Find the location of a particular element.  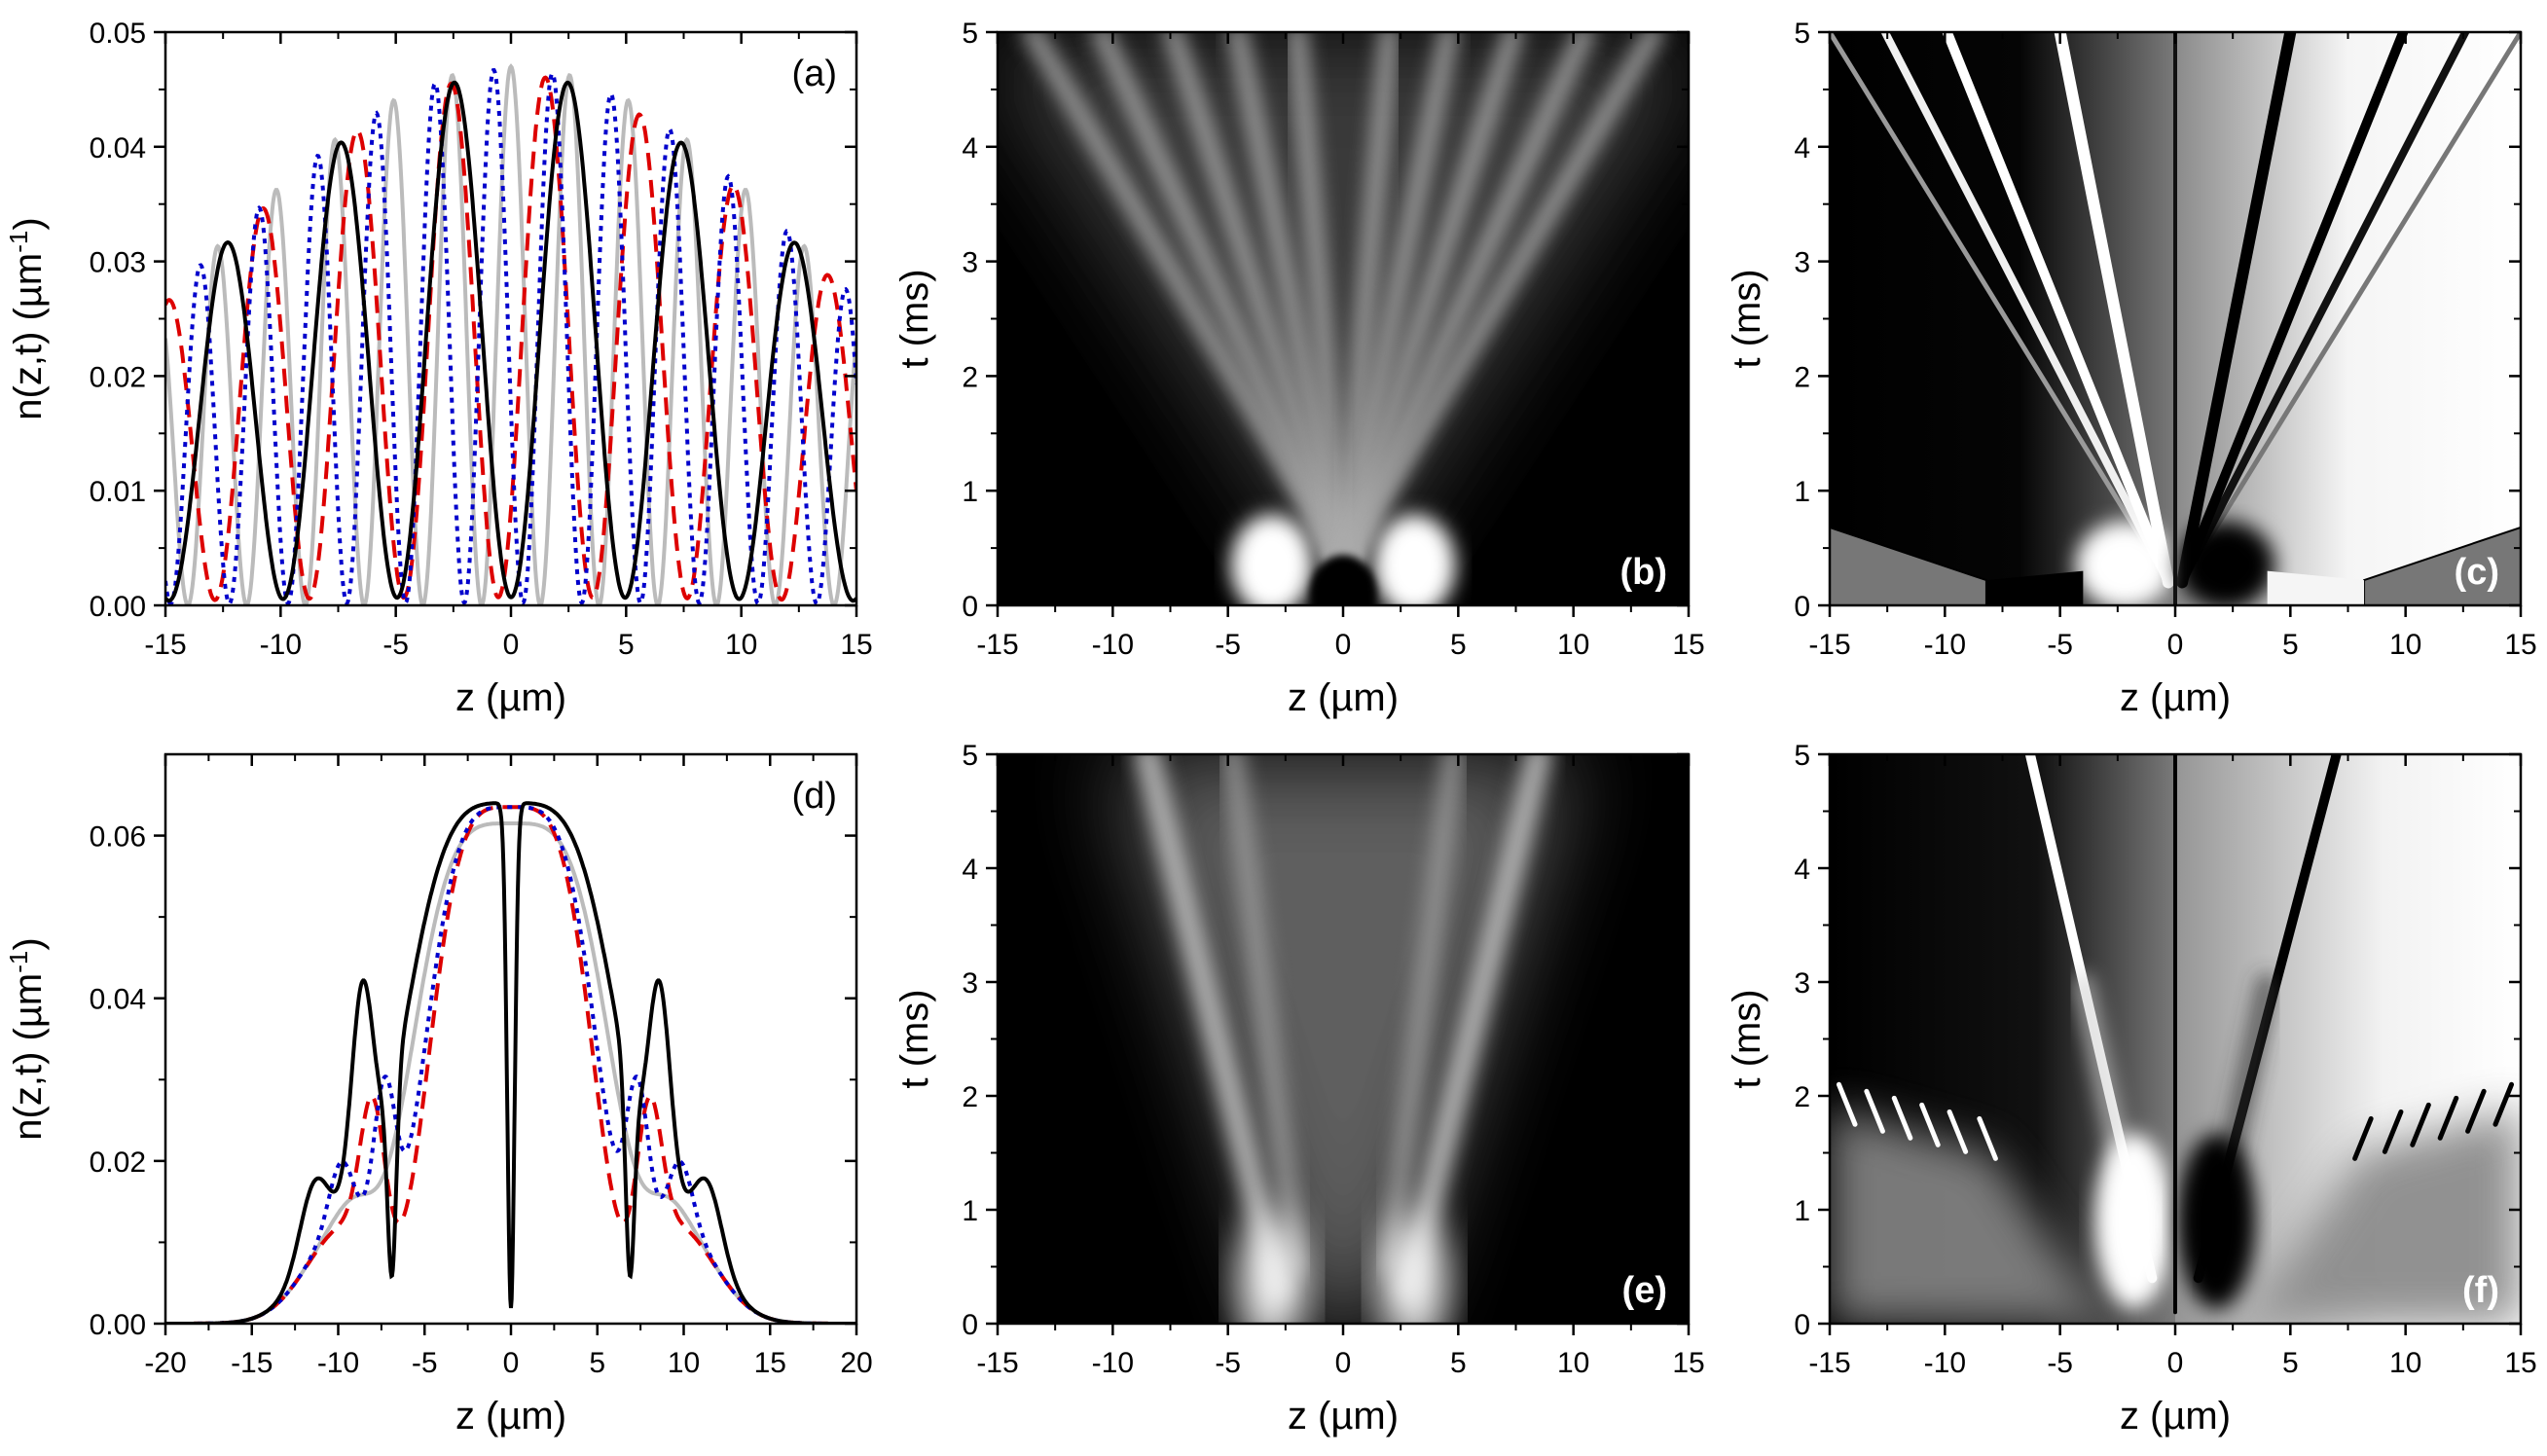

heatmap-right-light-strip is located at coordinates (2316, 587).